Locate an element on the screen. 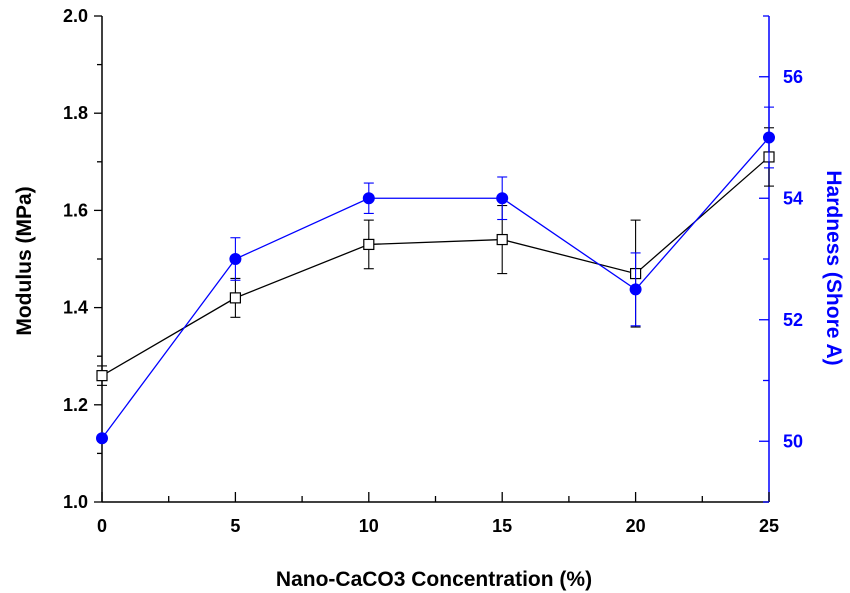 The width and height of the screenshot is (850, 593). y-tick-label: 2.0 is located at coordinates (75, 16).